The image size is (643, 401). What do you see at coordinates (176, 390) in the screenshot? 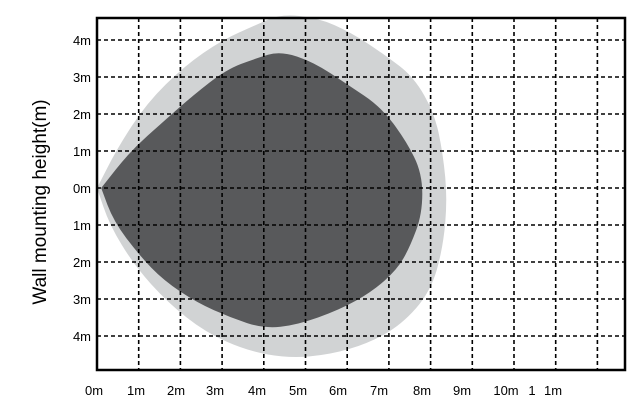
I see `x-tick-label: 2m` at bounding box center [176, 390].